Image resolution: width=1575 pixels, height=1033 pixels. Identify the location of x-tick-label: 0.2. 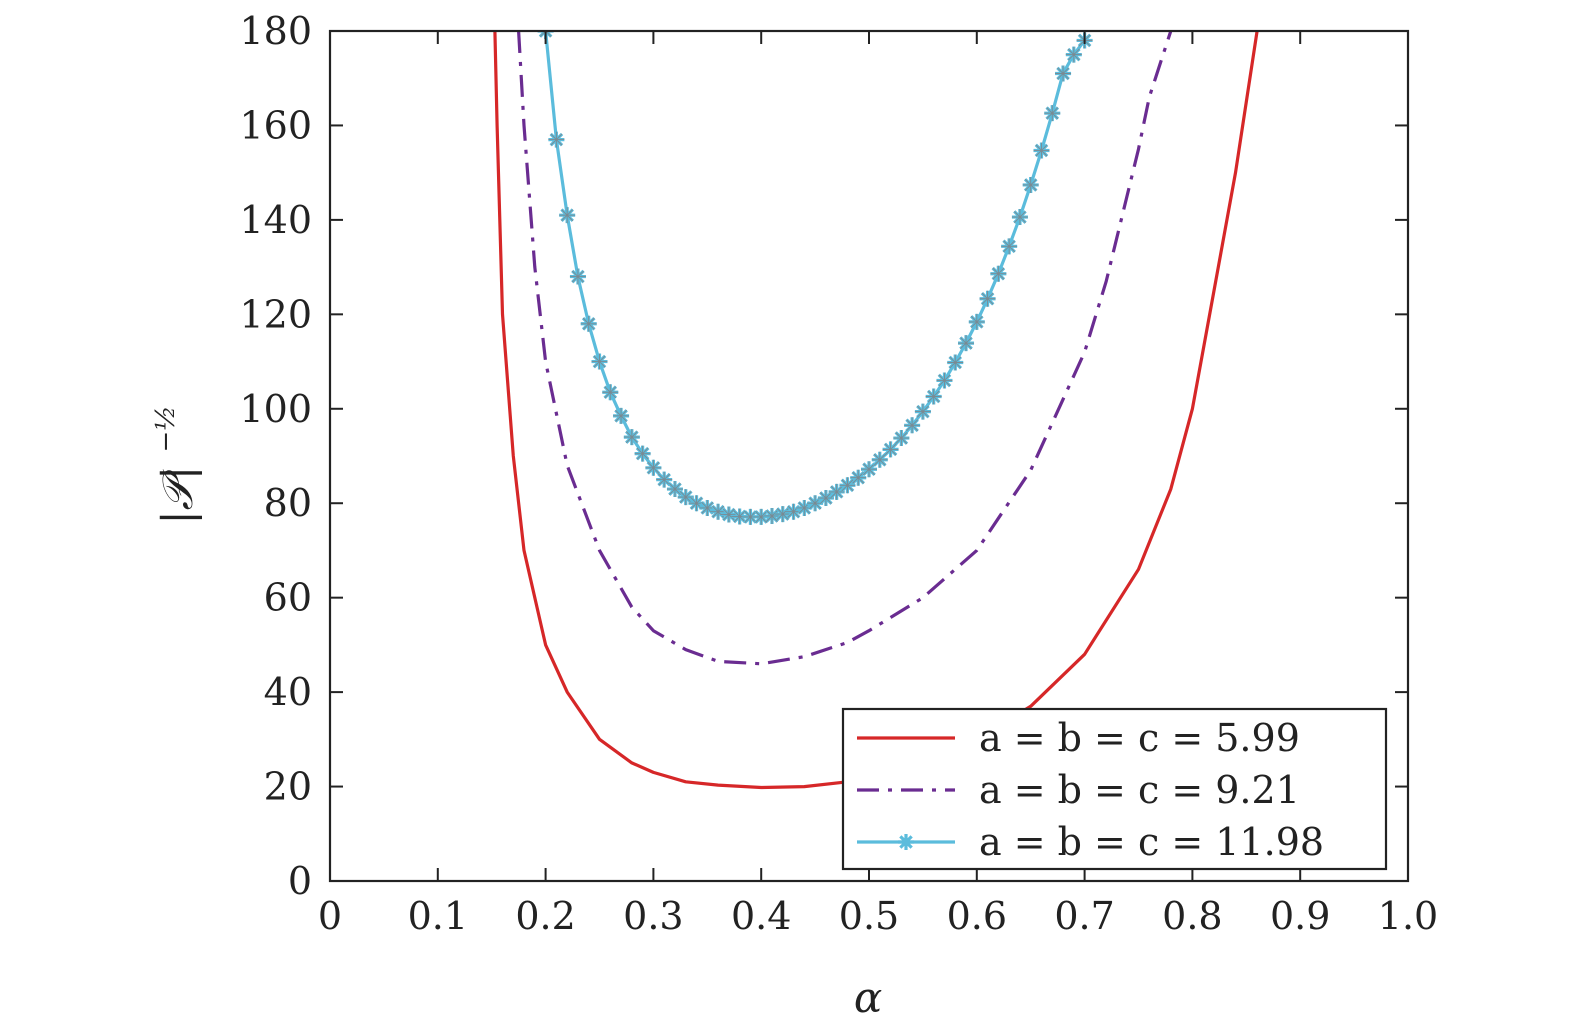
(545, 916).